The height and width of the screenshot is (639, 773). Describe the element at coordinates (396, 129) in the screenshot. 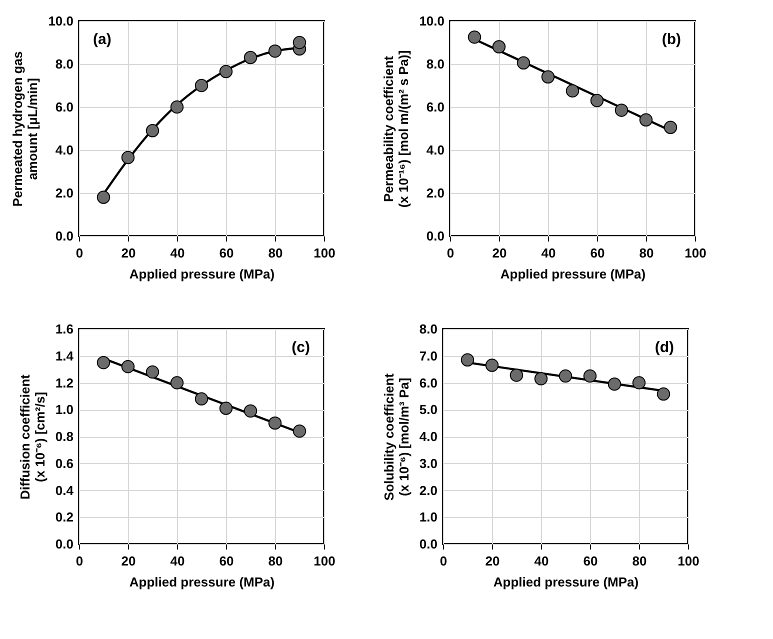

I see `y-axis-title: Permeability coefficient (x 10⁻¹⁶) [mol m/(m² s Pa)]` at that location.